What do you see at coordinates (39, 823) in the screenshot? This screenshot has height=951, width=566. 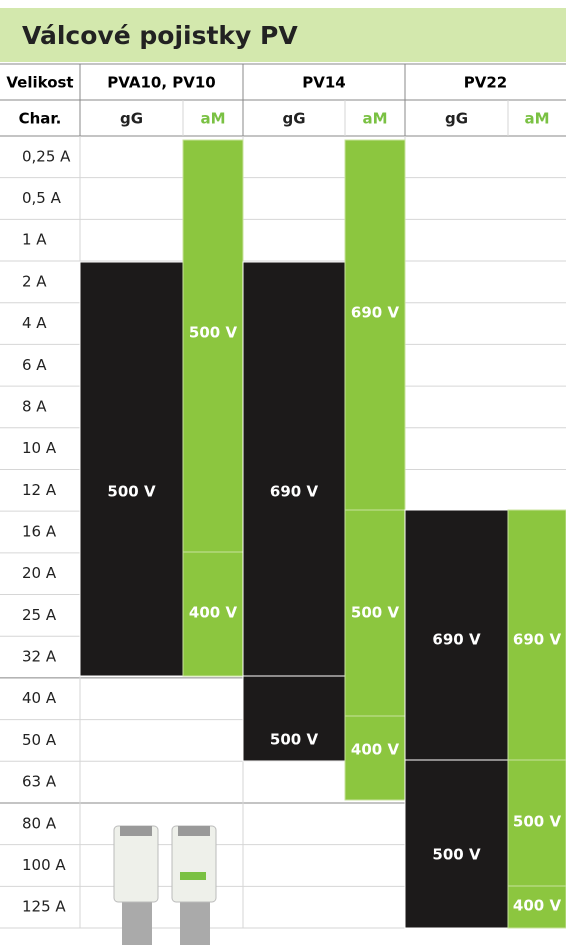 I see `size-label: 80 A` at bounding box center [39, 823].